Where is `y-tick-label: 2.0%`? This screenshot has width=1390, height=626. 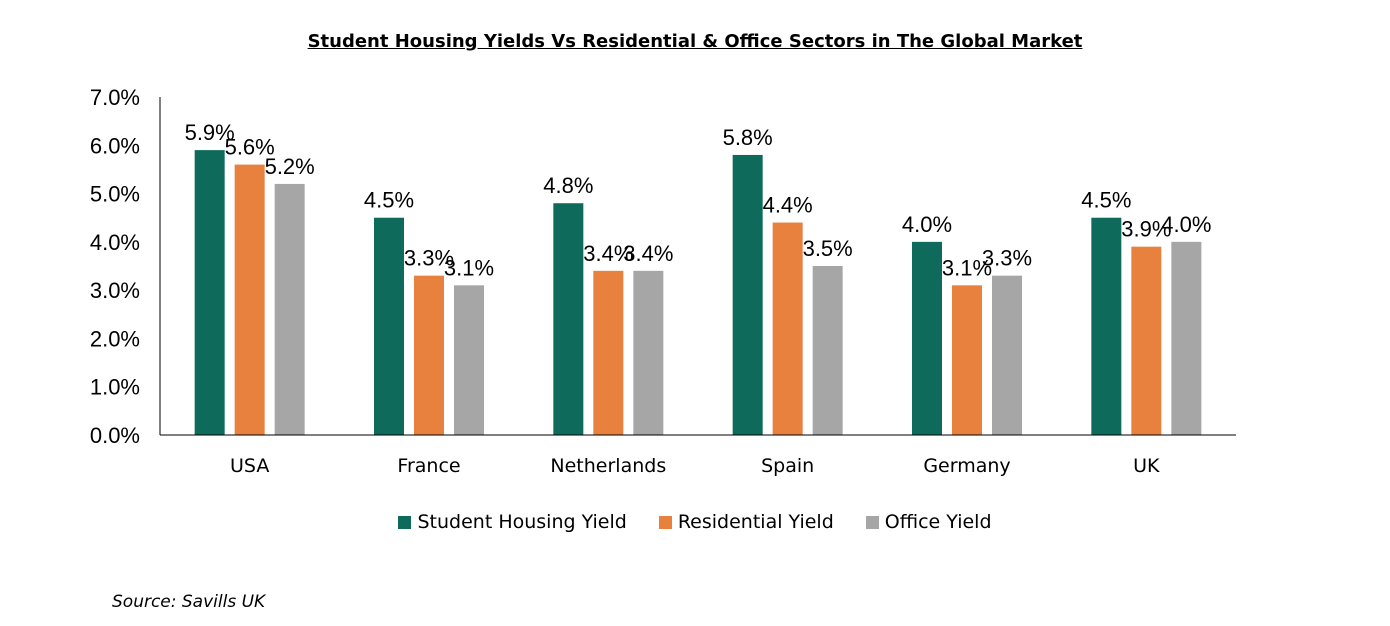
y-tick-label: 2.0% is located at coordinates (115, 338).